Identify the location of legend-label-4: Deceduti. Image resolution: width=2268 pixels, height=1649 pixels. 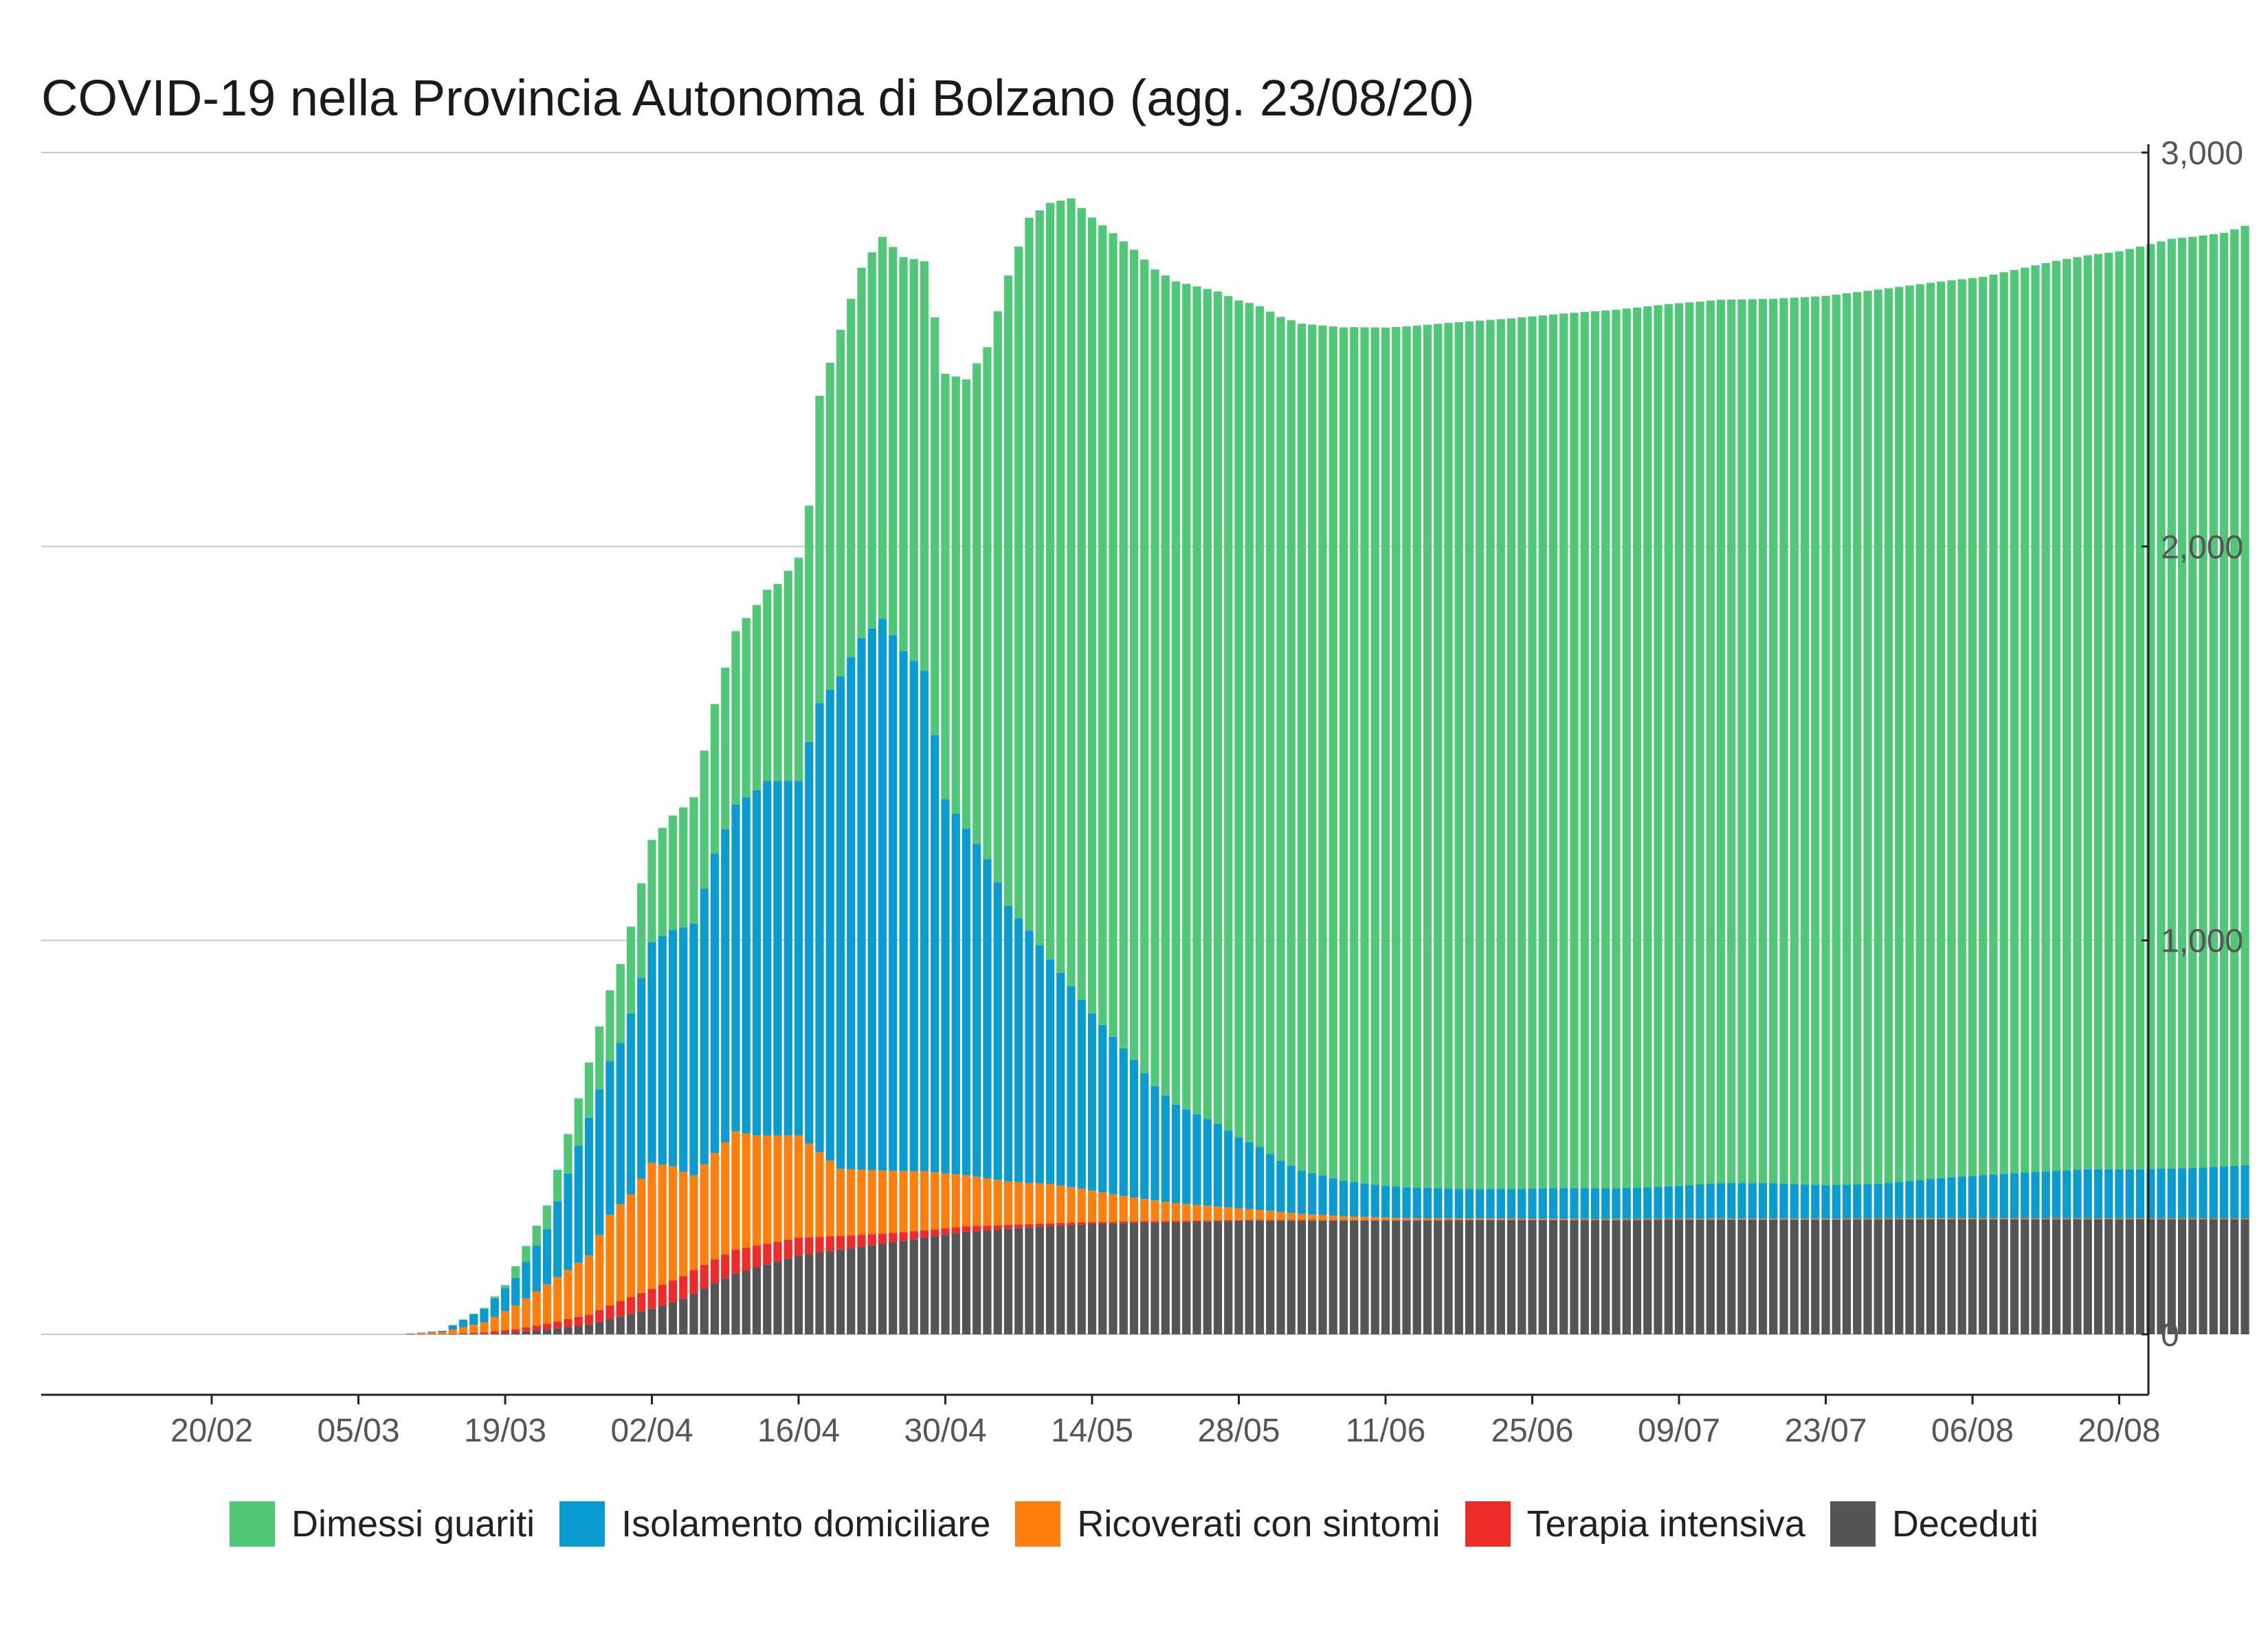
(1964, 1524).